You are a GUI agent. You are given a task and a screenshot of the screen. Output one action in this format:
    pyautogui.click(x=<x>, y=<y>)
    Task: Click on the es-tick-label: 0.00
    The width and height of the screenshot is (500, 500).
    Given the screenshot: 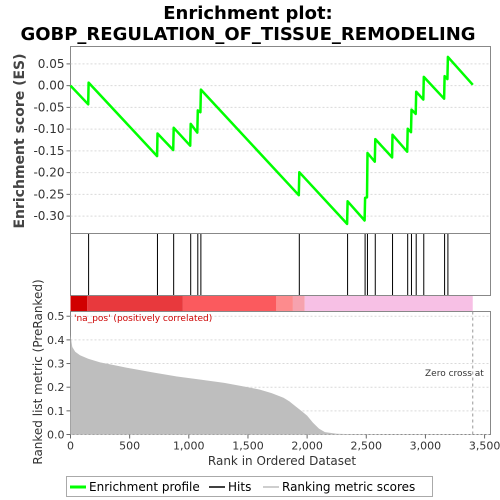 What is the action you would take?
    pyautogui.click(x=51, y=86)
    